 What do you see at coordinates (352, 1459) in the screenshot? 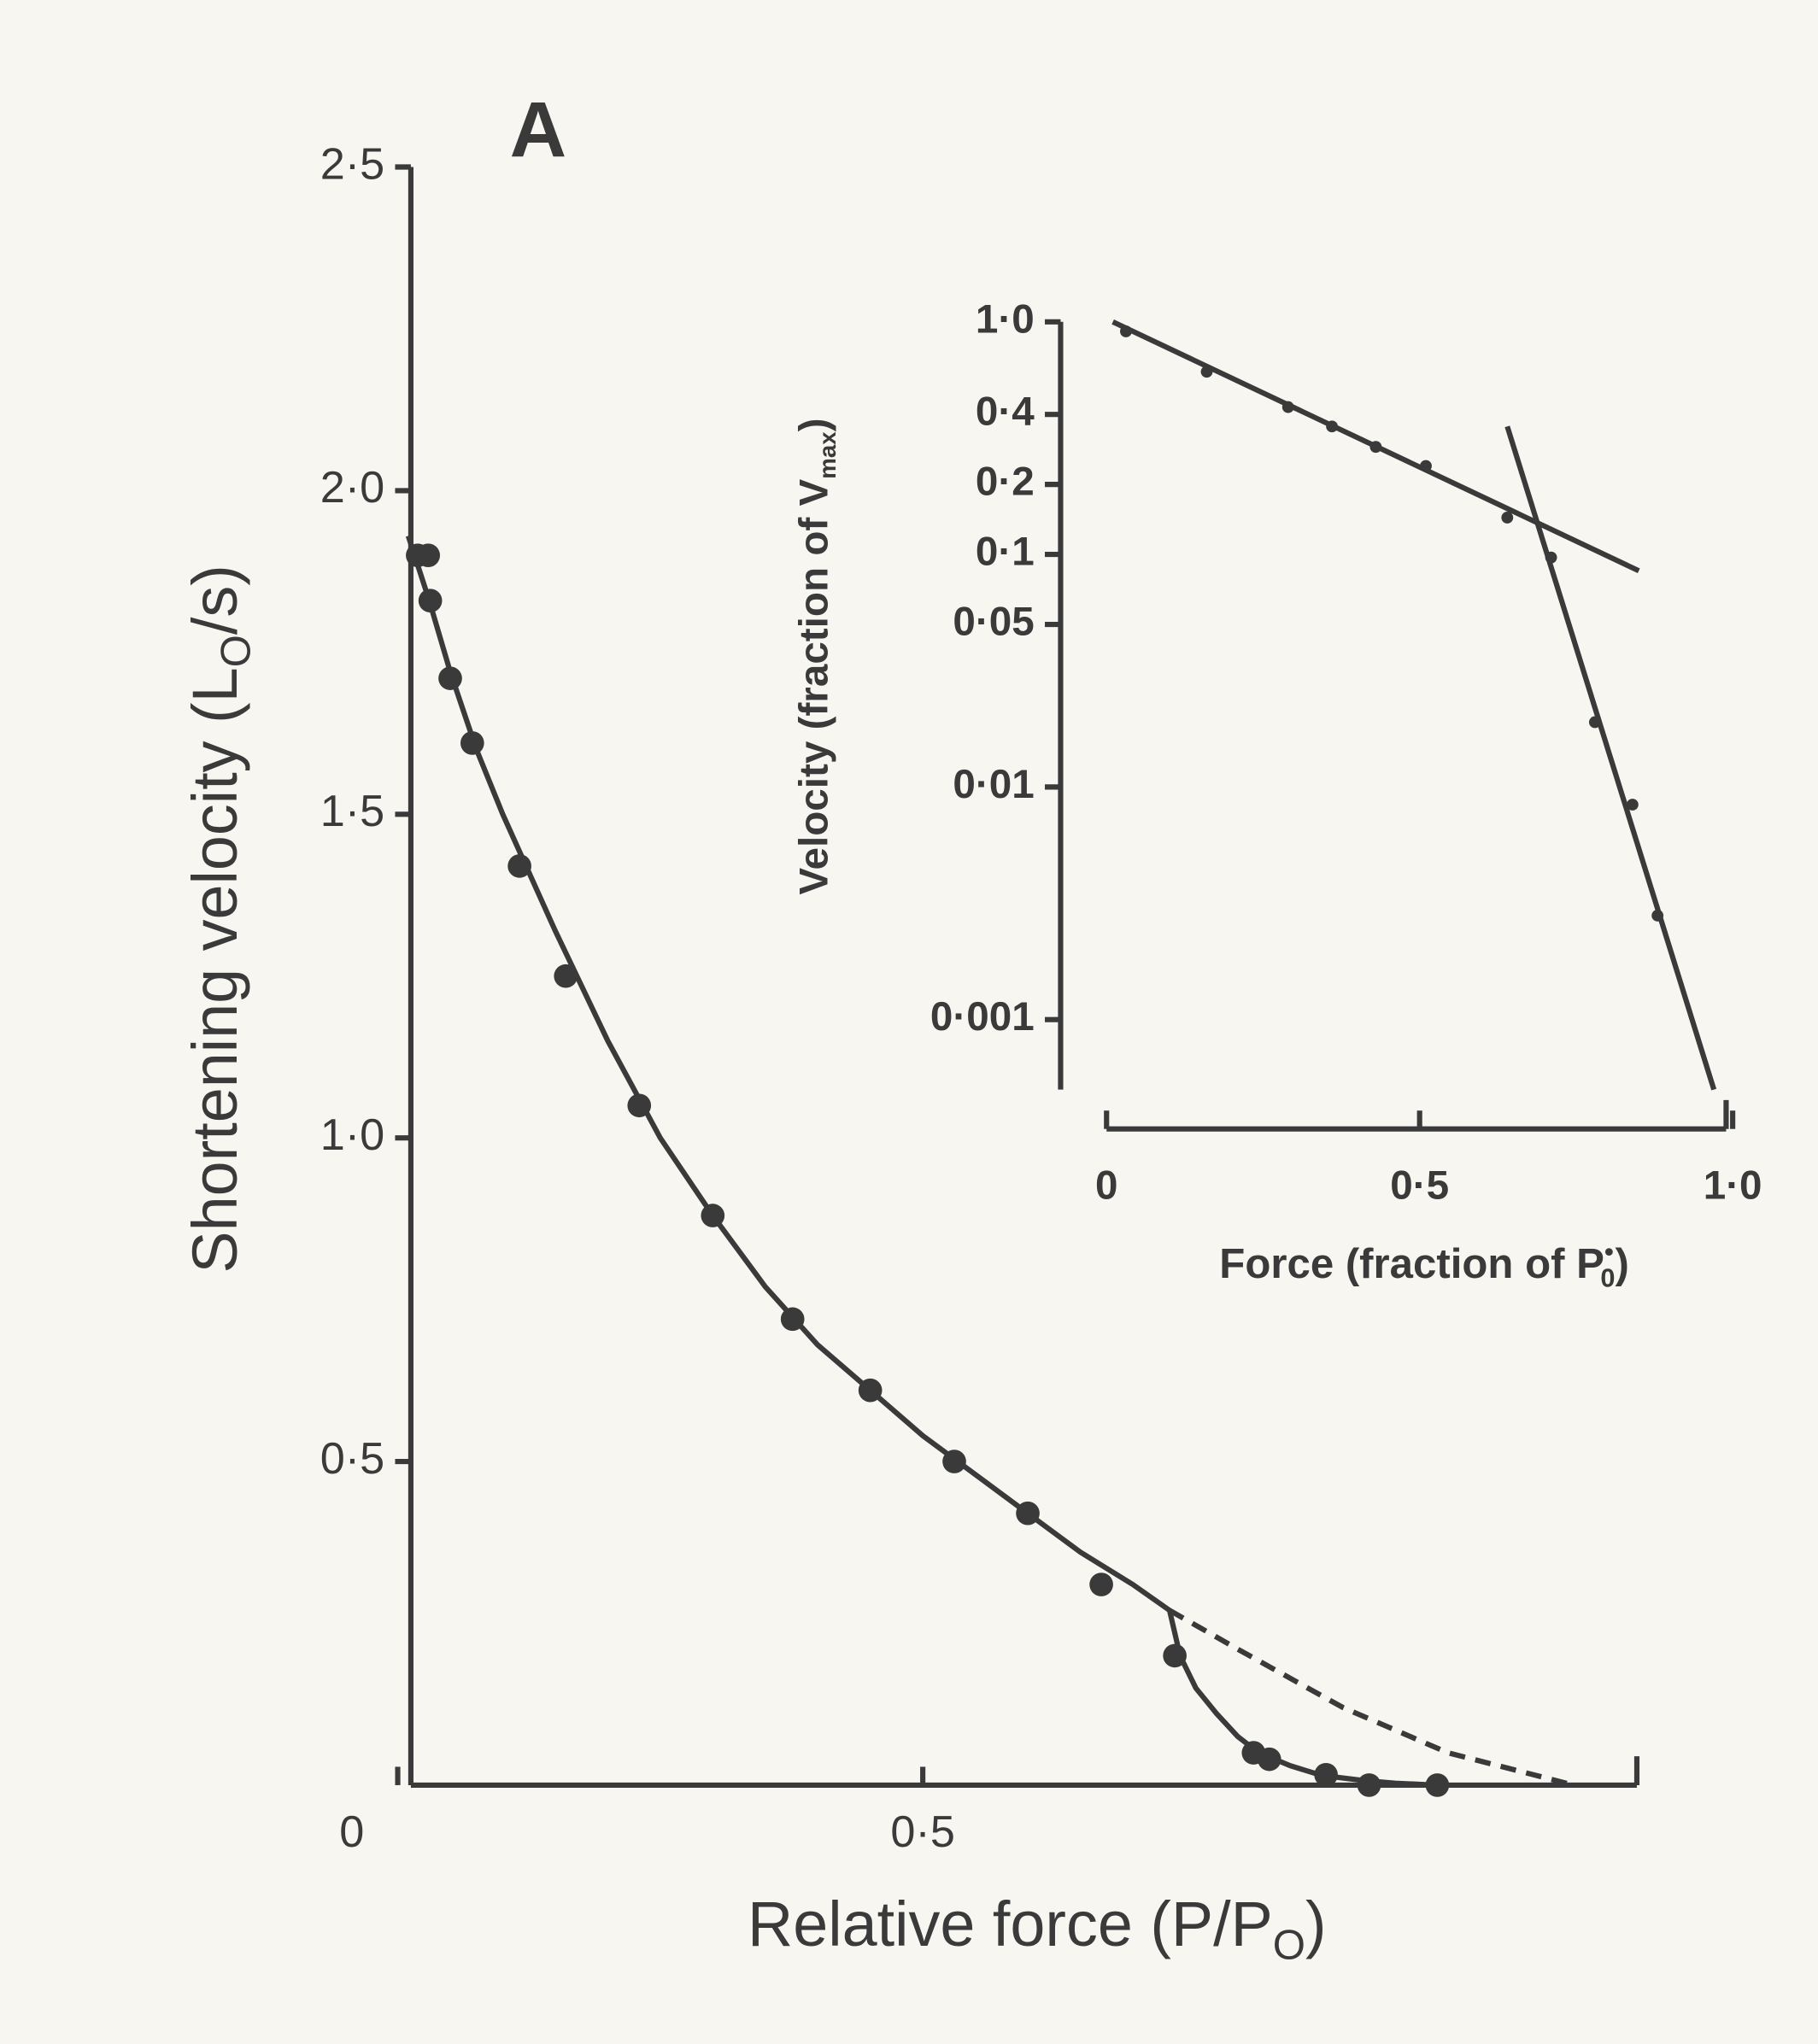
I see `y-tick-label: 0·5` at bounding box center [352, 1459].